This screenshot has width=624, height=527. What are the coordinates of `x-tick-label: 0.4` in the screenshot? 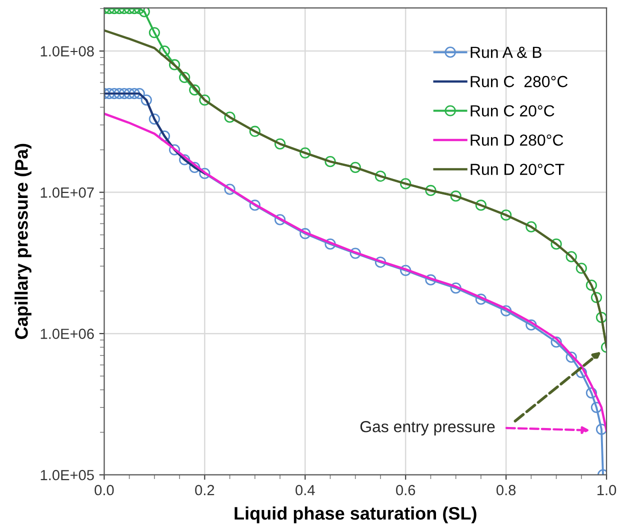 It's located at (305, 490).